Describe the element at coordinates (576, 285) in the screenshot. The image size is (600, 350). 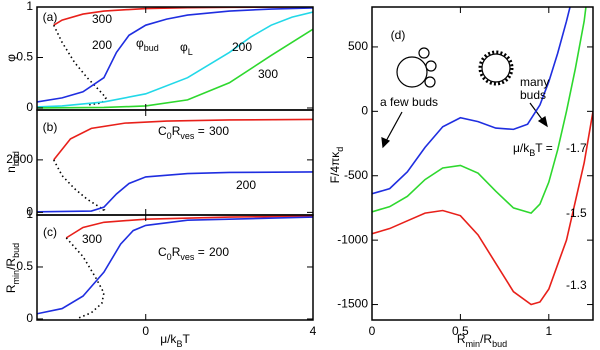
I see `series-label: -1.3` at that location.